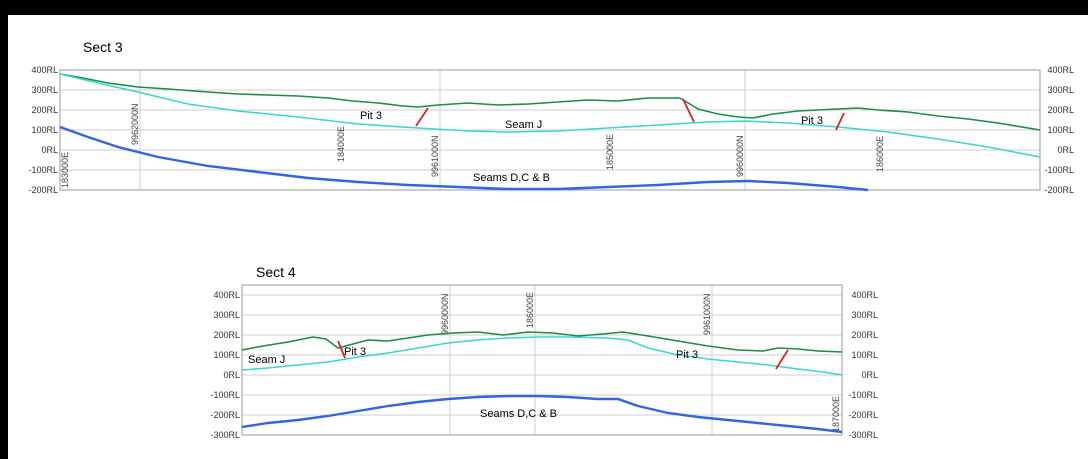 The height and width of the screenshot is (459, 1088). Describe the element at coordinates (1065, 150) in the screenshot. I see `section-3-rl-label-right: 0RL` at that location.